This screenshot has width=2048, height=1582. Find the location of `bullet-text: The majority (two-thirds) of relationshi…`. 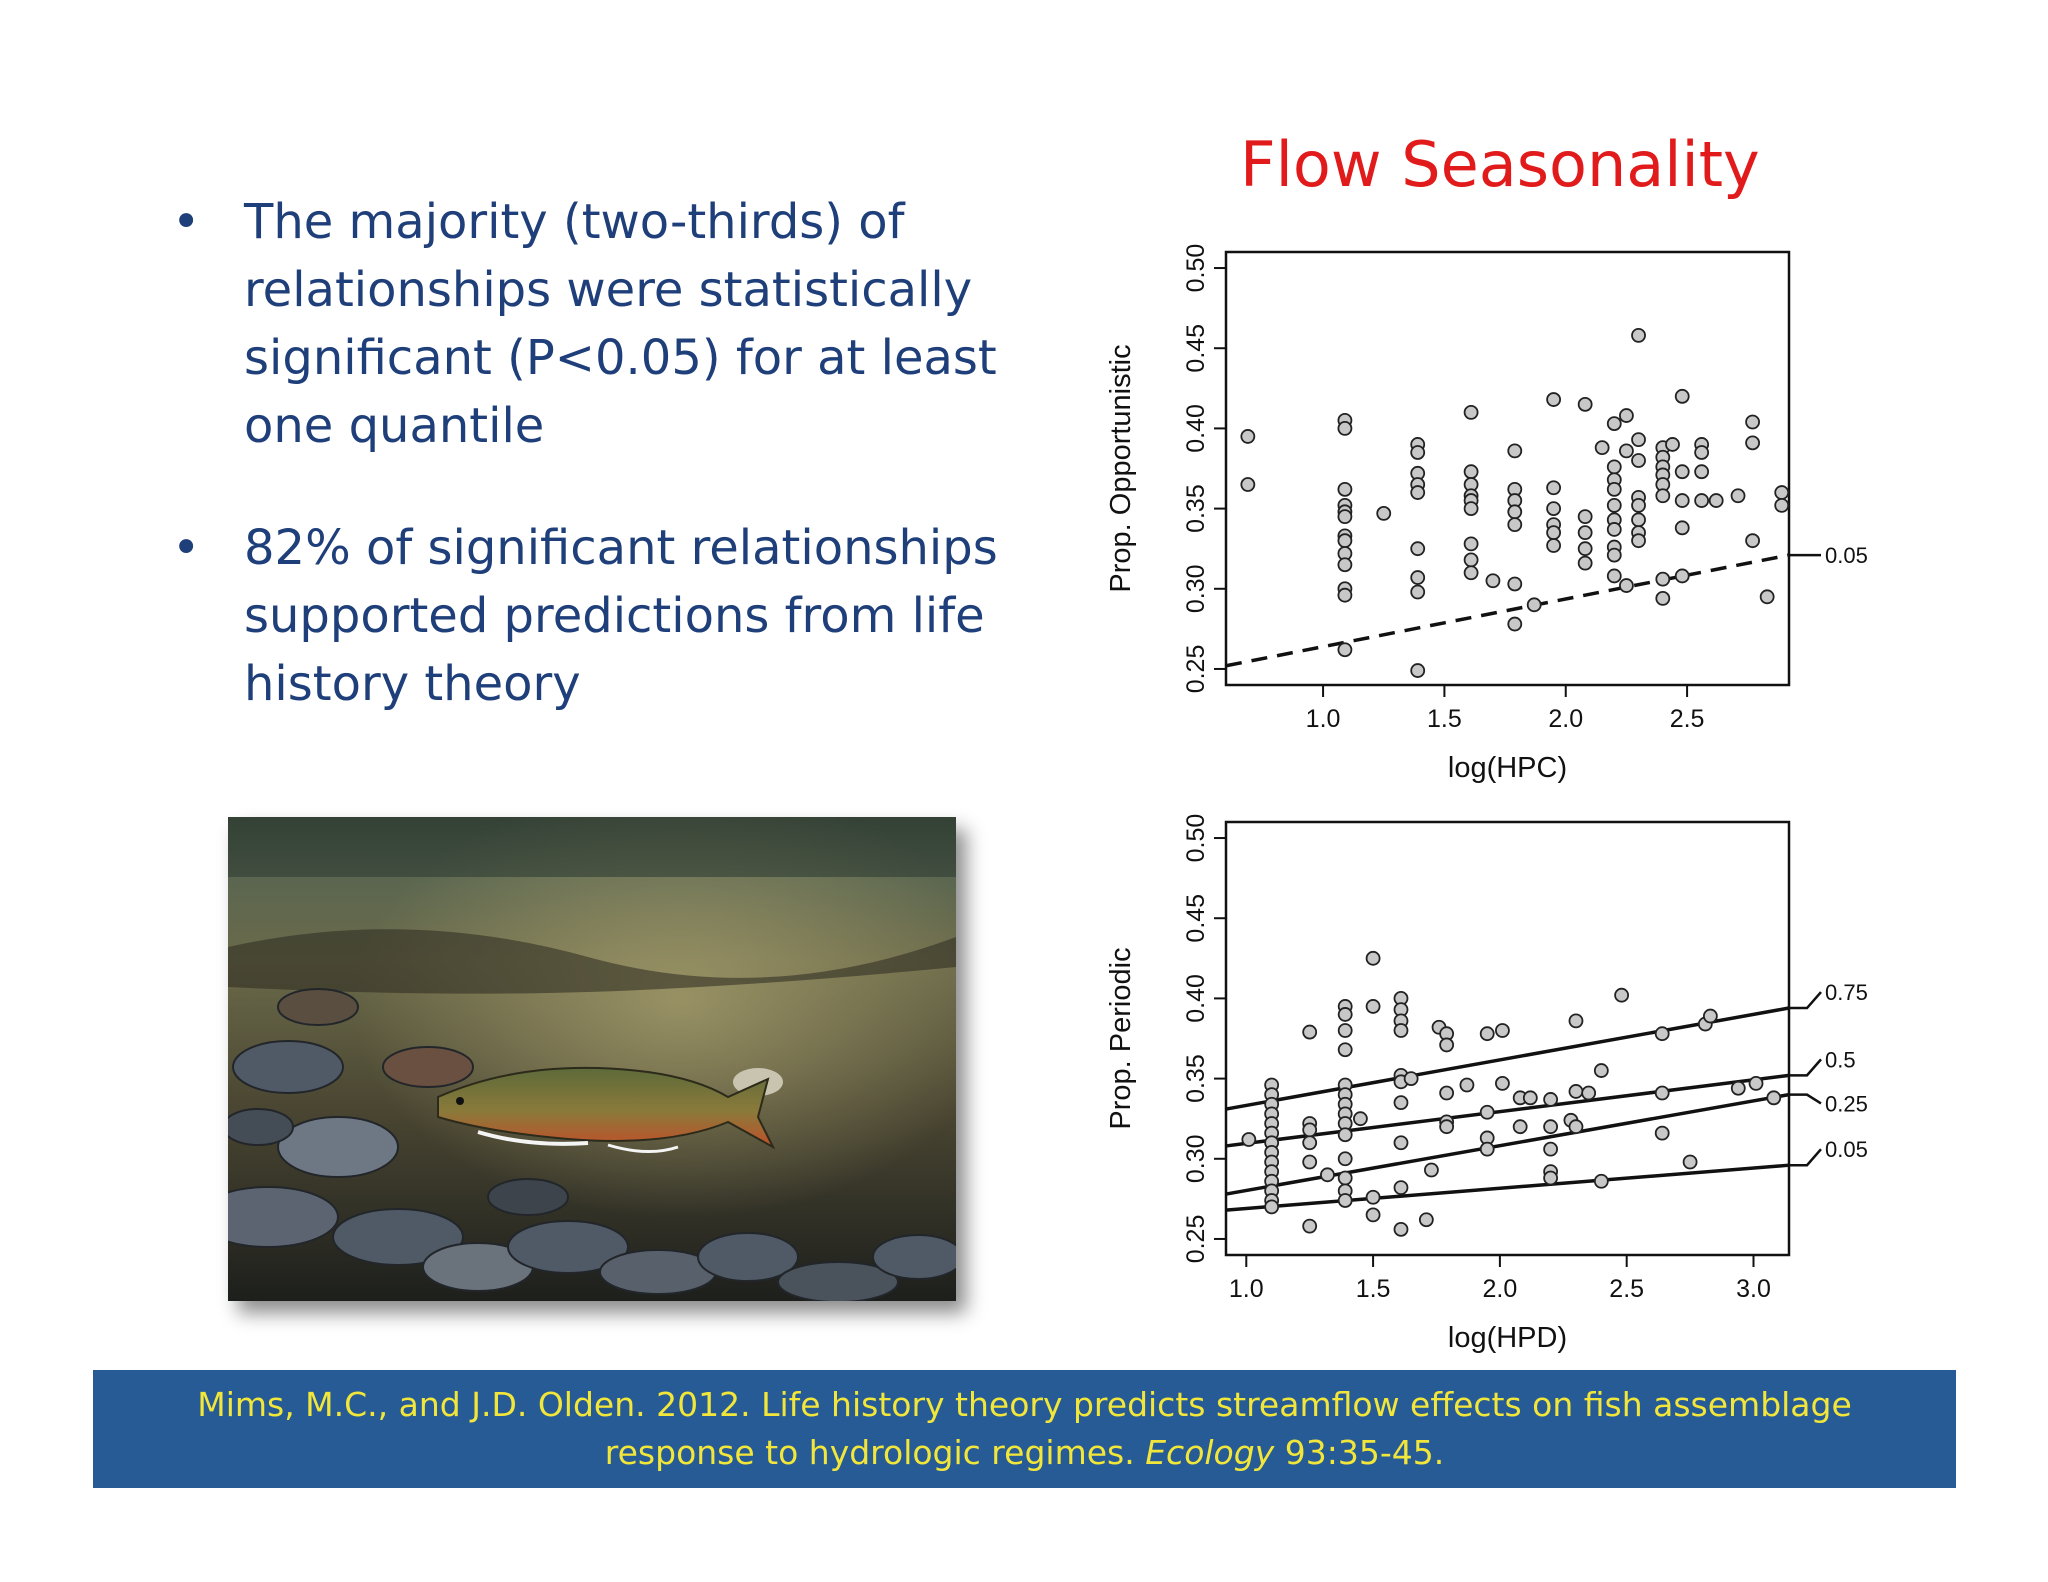

bullet-text: The majority (two-thirds) of relationshi… is located at coordinates (638, 324).